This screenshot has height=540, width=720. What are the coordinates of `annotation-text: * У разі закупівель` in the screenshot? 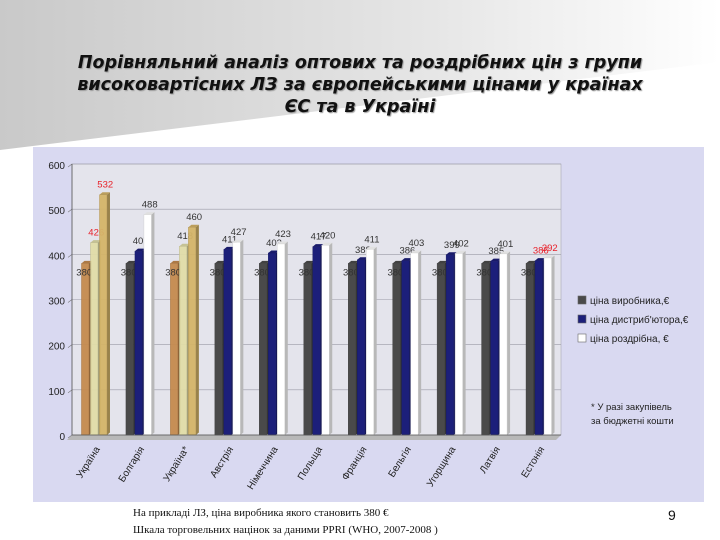 It's located at (631, 407).